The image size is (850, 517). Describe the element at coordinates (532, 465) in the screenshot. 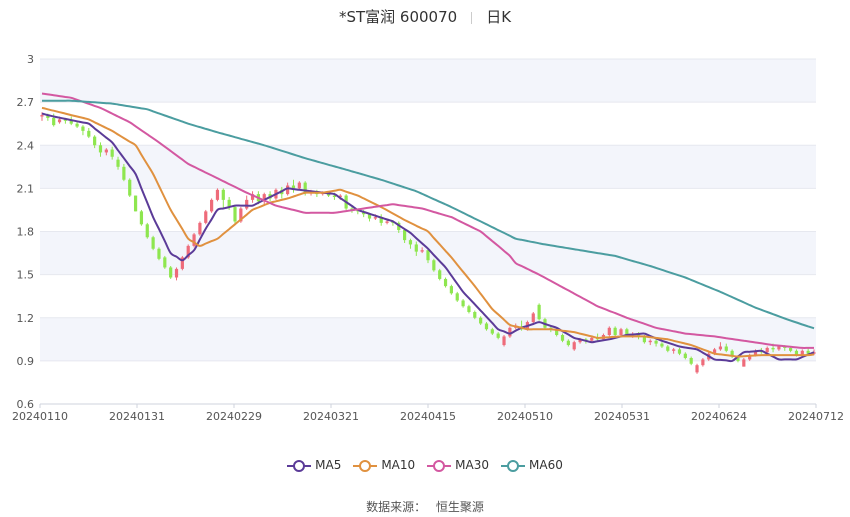

I see `legend-item-ma60: MA60` at that location.